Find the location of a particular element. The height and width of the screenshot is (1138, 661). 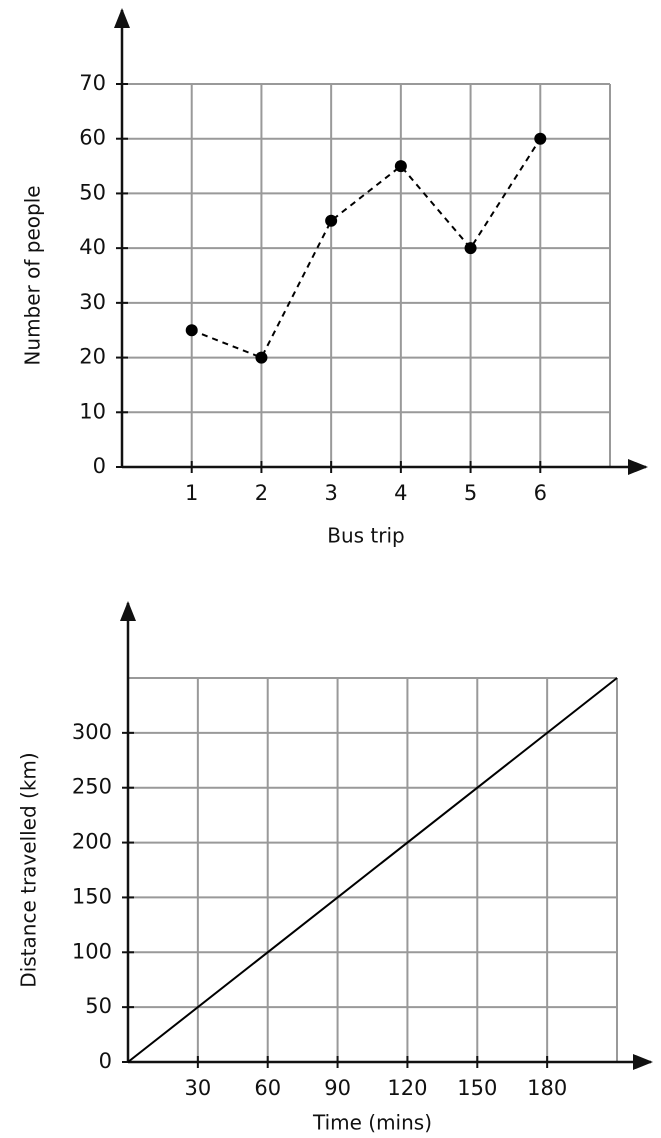

x-tick-label: 5 is located at coordinates (470, 493).